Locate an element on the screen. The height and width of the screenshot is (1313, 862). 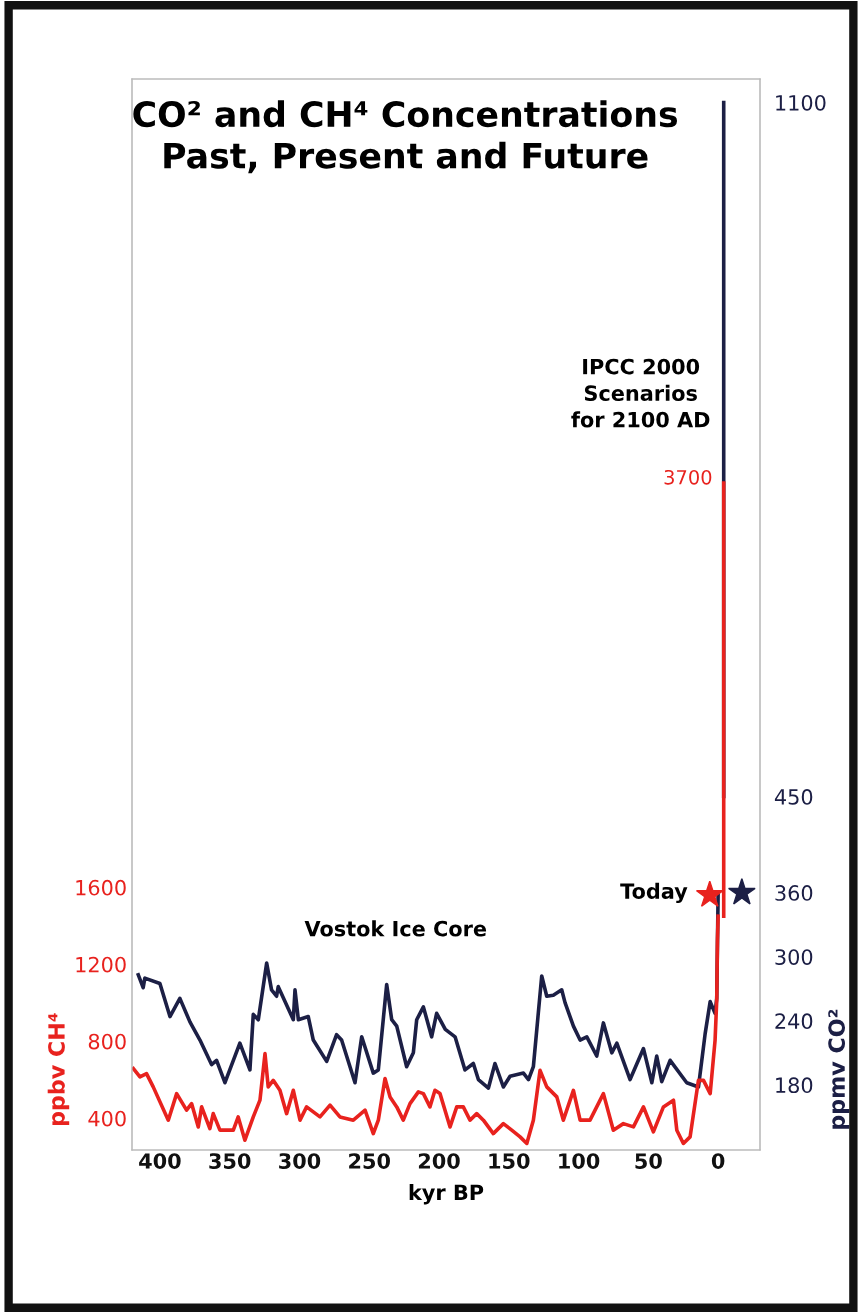
y2-tick-label: 360 is located at coordinates (794, 893).